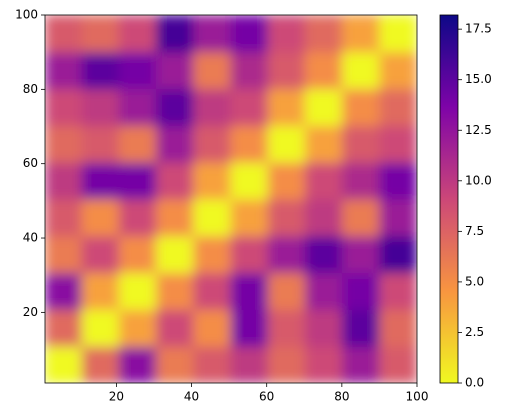 The height and width of the screenshot is (418, 509). I want to click on y-tick-label: 100, so click(26, 15).